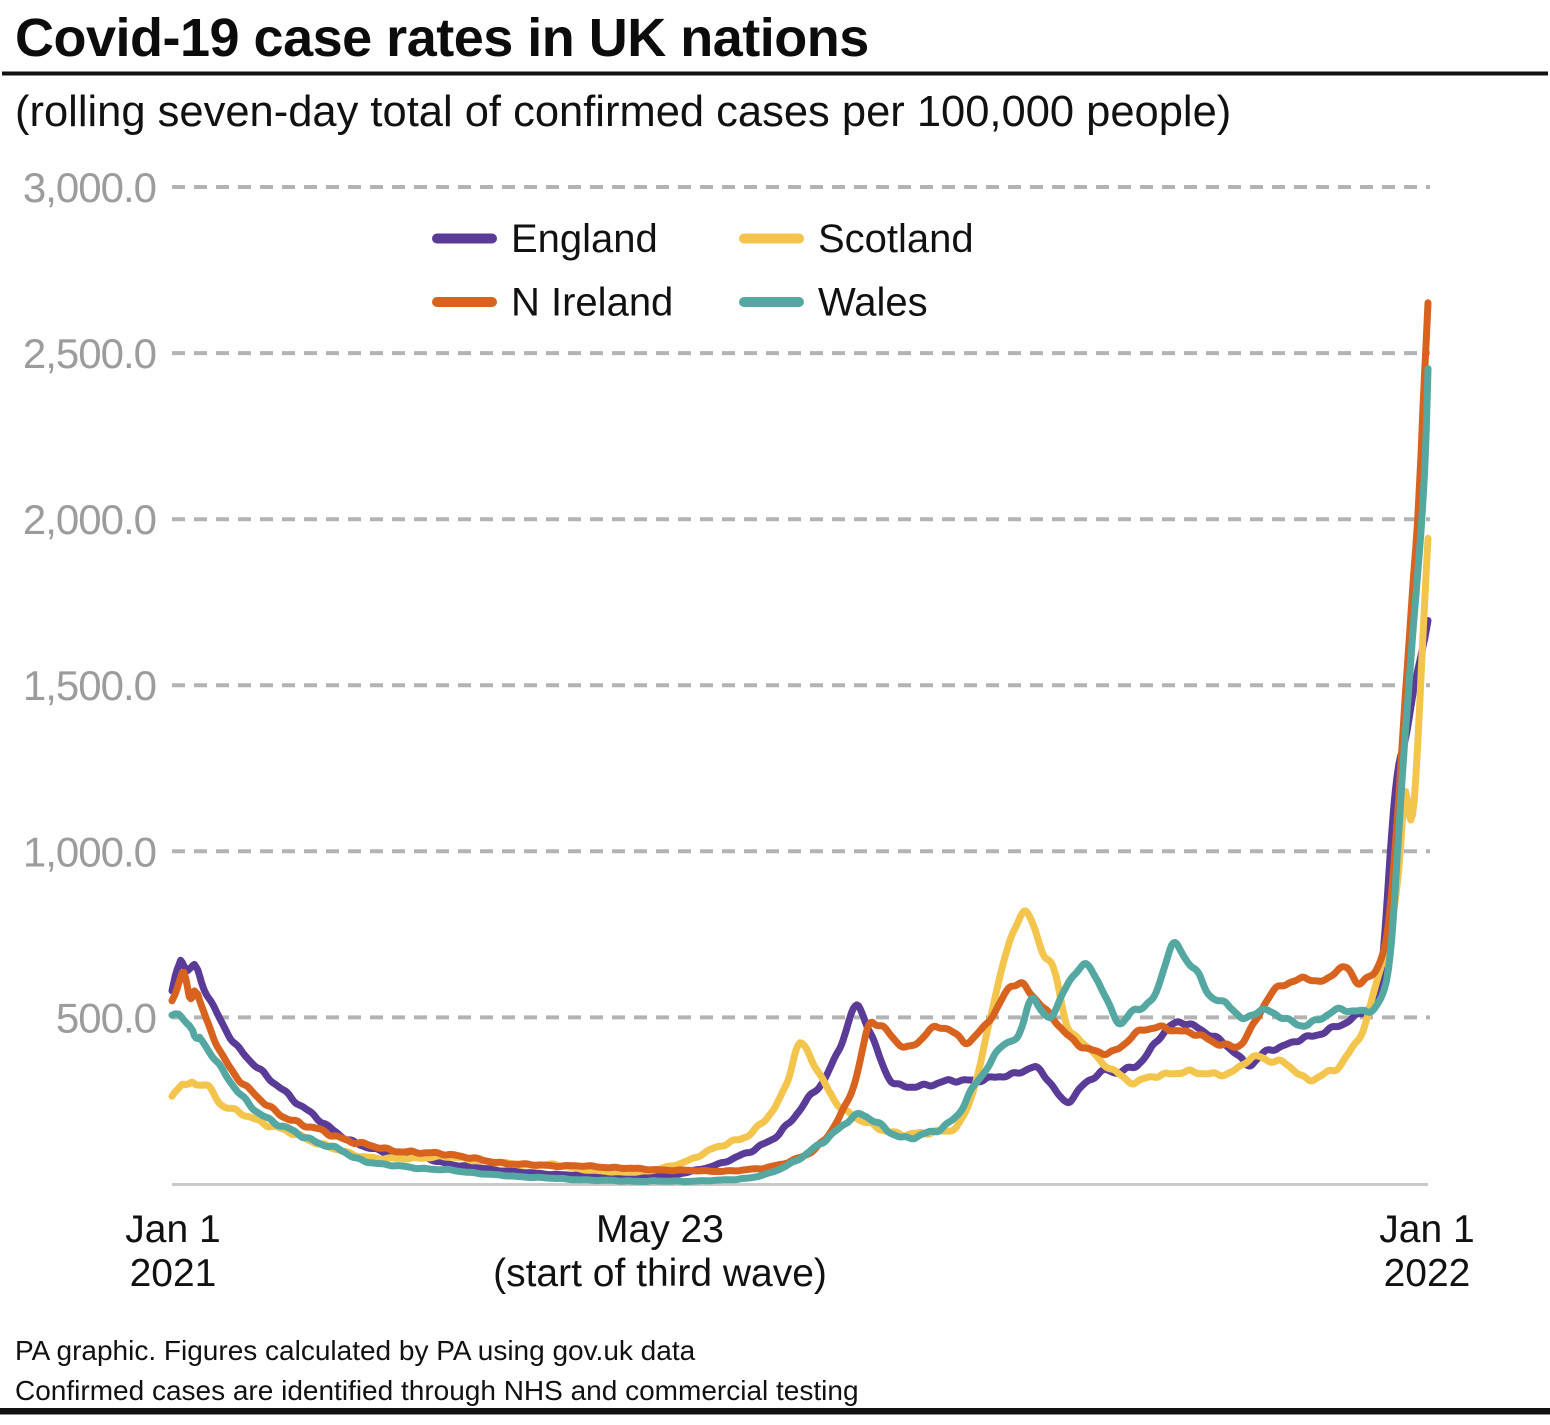 The width and height of the screenshot is (1550, 1425). What do you see at coordinates (592, 303) in the screenshot?
I see `svg-text: N Ireland` at bounding box center [592, 303].